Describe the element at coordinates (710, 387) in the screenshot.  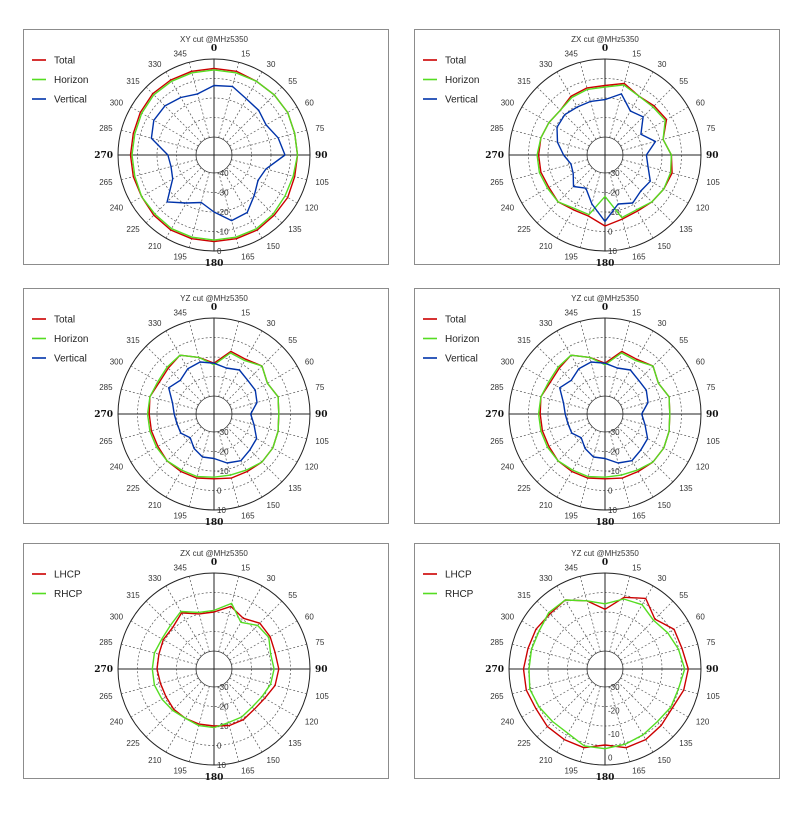
I see `angle-tick-label: 75` at that location.